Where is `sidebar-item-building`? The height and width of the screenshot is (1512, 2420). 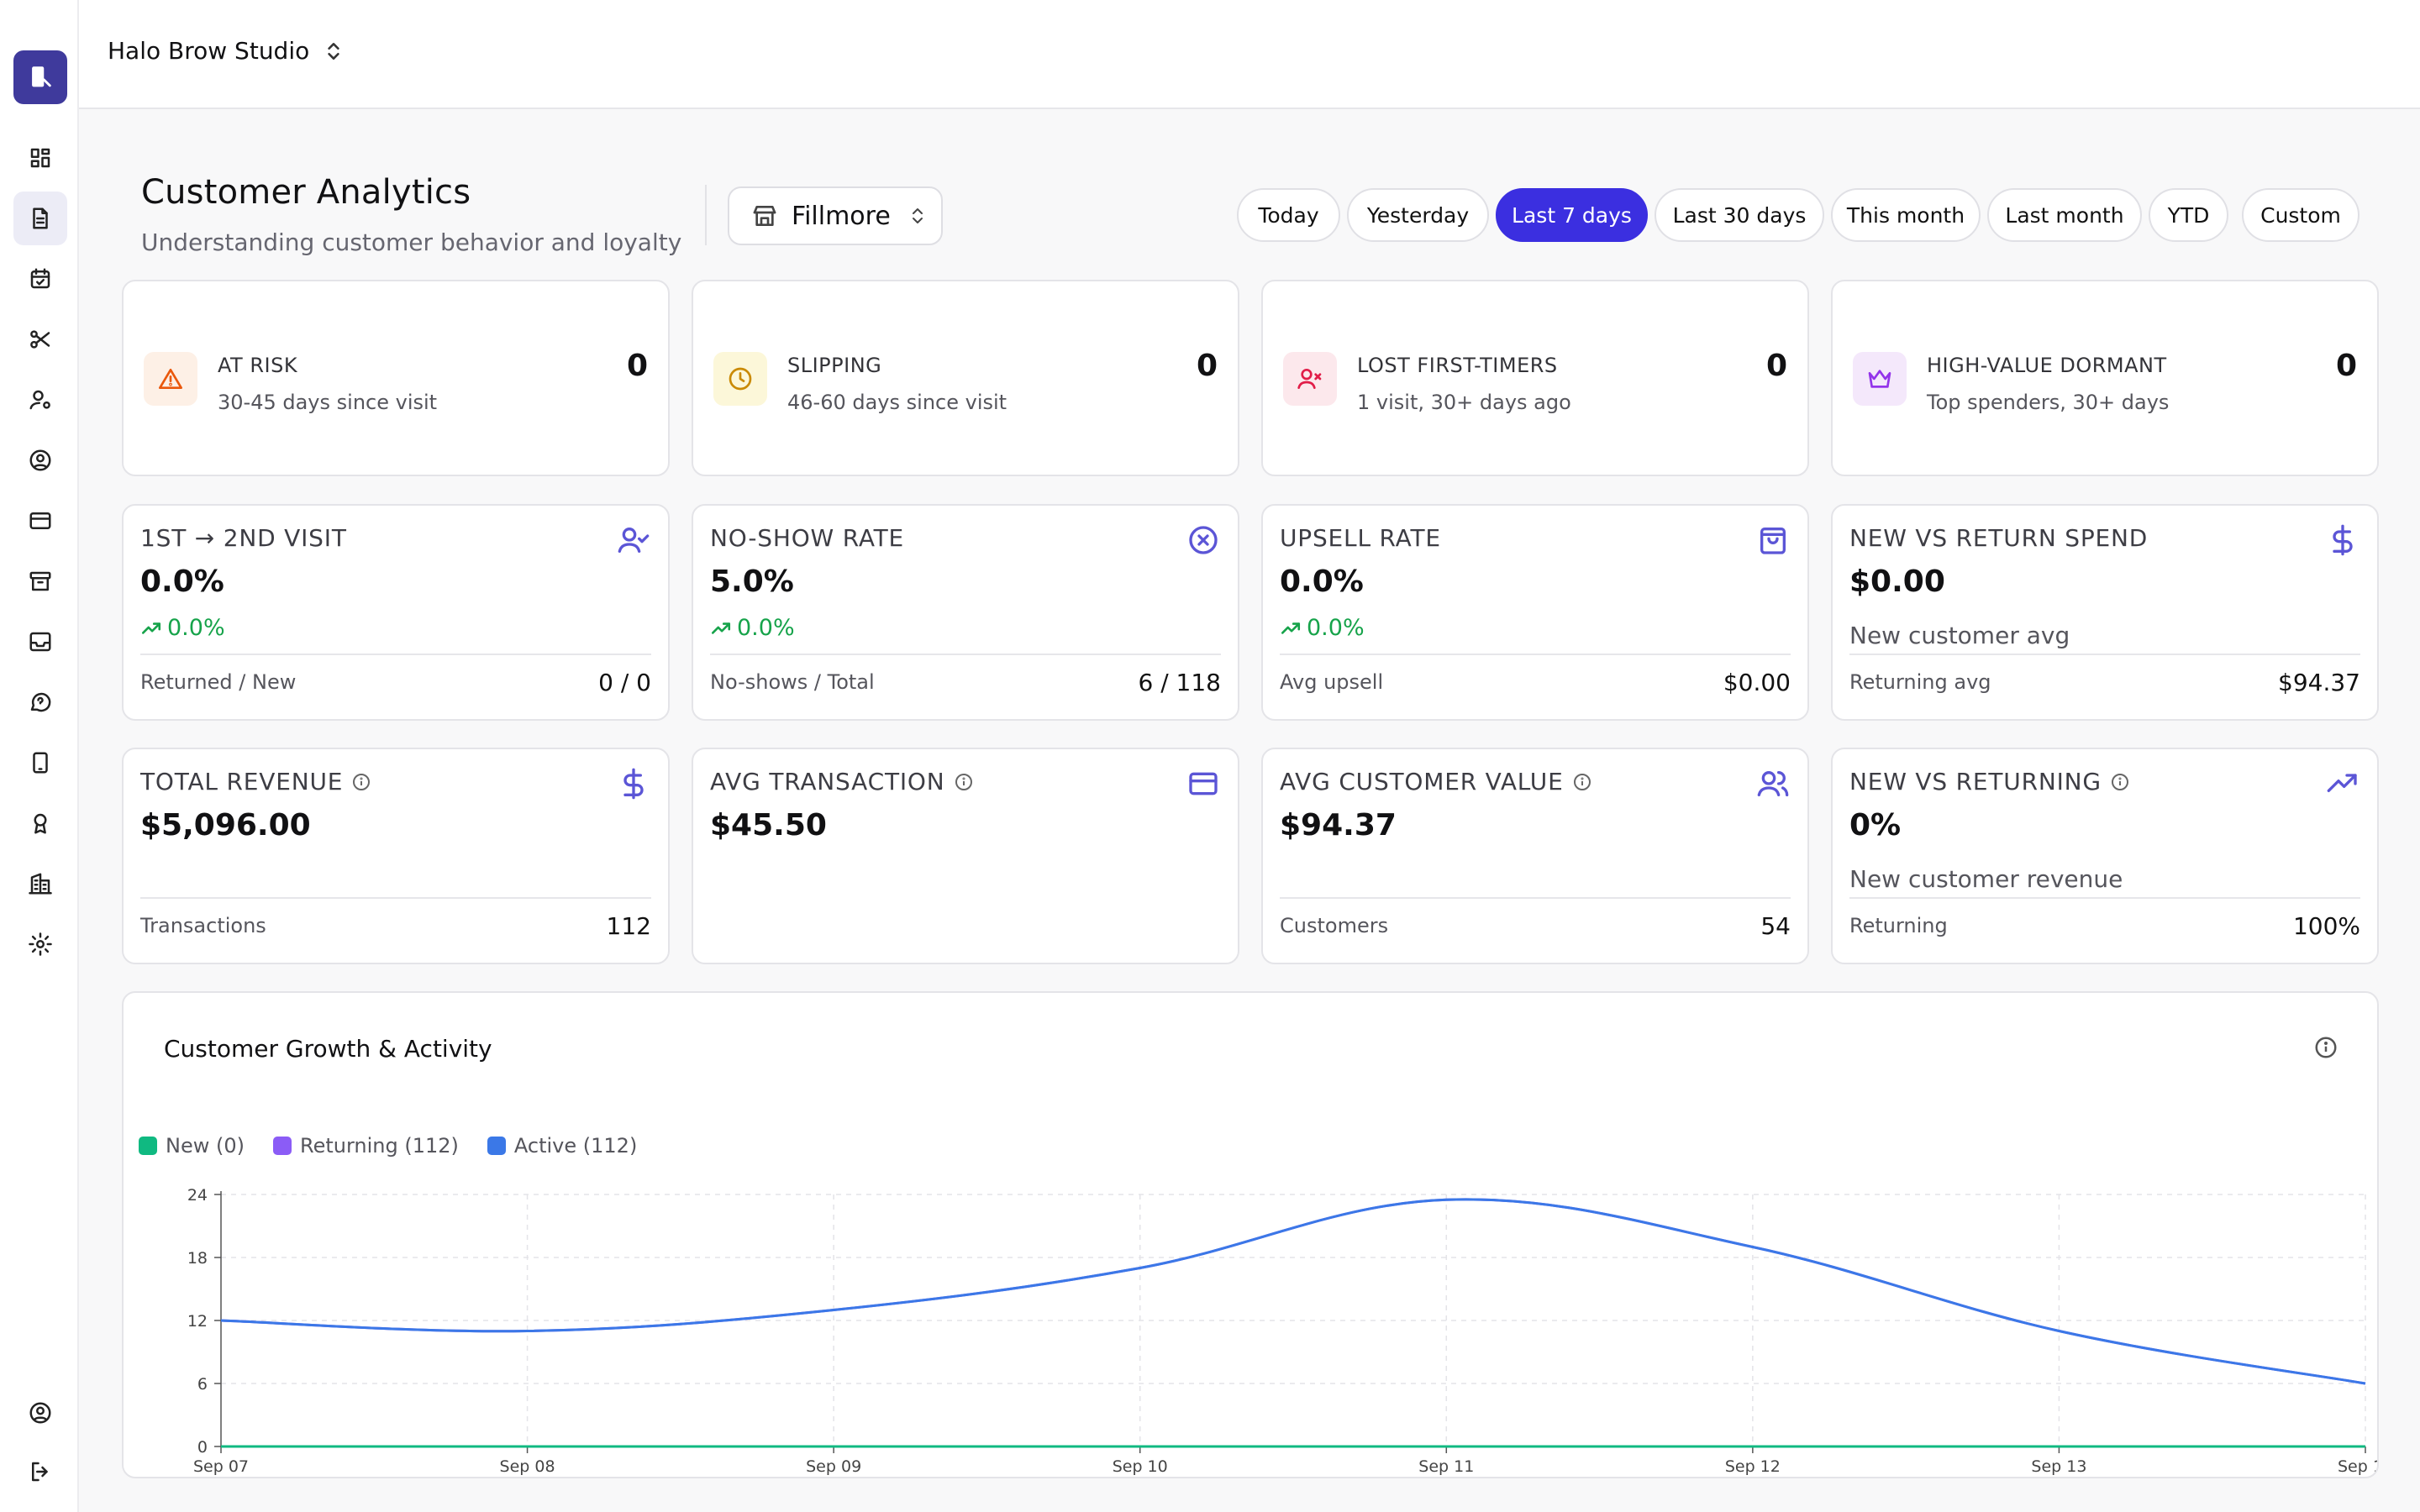
sidebar-item-building is located at coordinates (40, 884).